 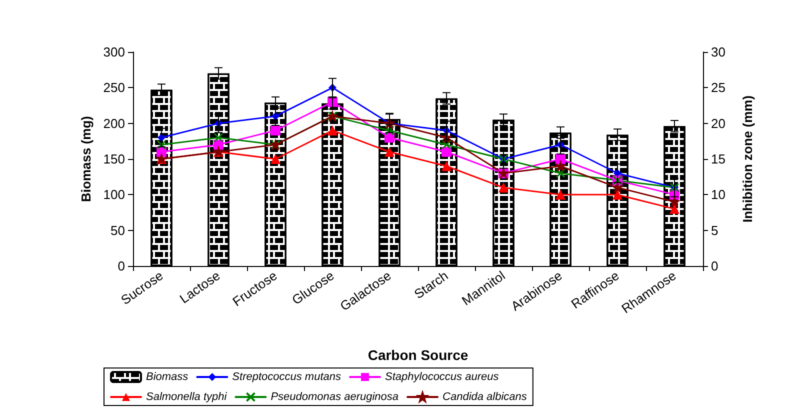 What do you see at coordinates (114, 88) in the screenshot?
I see `y-tick-label: 250` at bounding box center [114, 88].